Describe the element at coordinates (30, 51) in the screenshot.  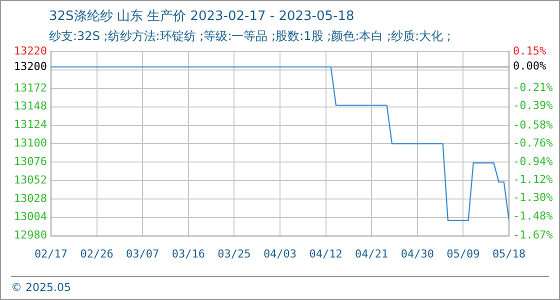
I see `y-tick-label: 13220` at that location.